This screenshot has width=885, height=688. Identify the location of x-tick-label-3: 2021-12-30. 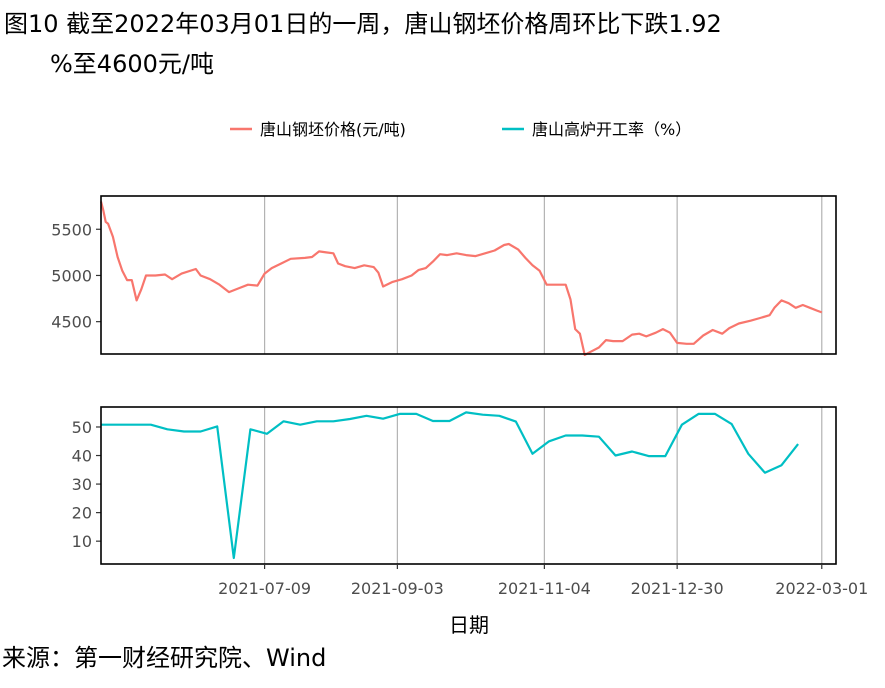
(677, 588).